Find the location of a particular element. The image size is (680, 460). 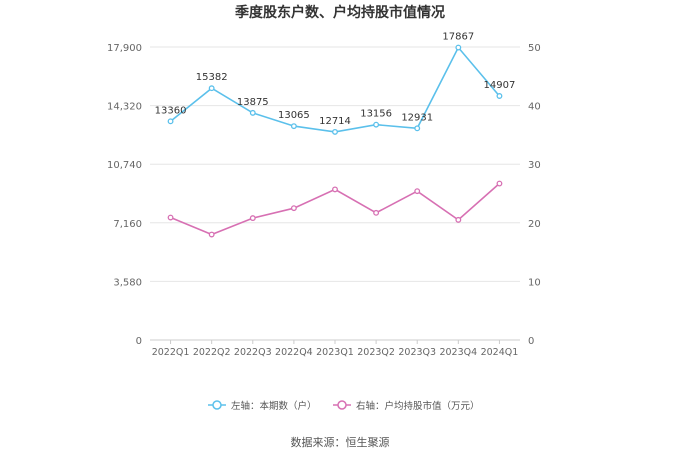

x-axis-tick-label: 2022Q4 is located at coordinates (294, 352).